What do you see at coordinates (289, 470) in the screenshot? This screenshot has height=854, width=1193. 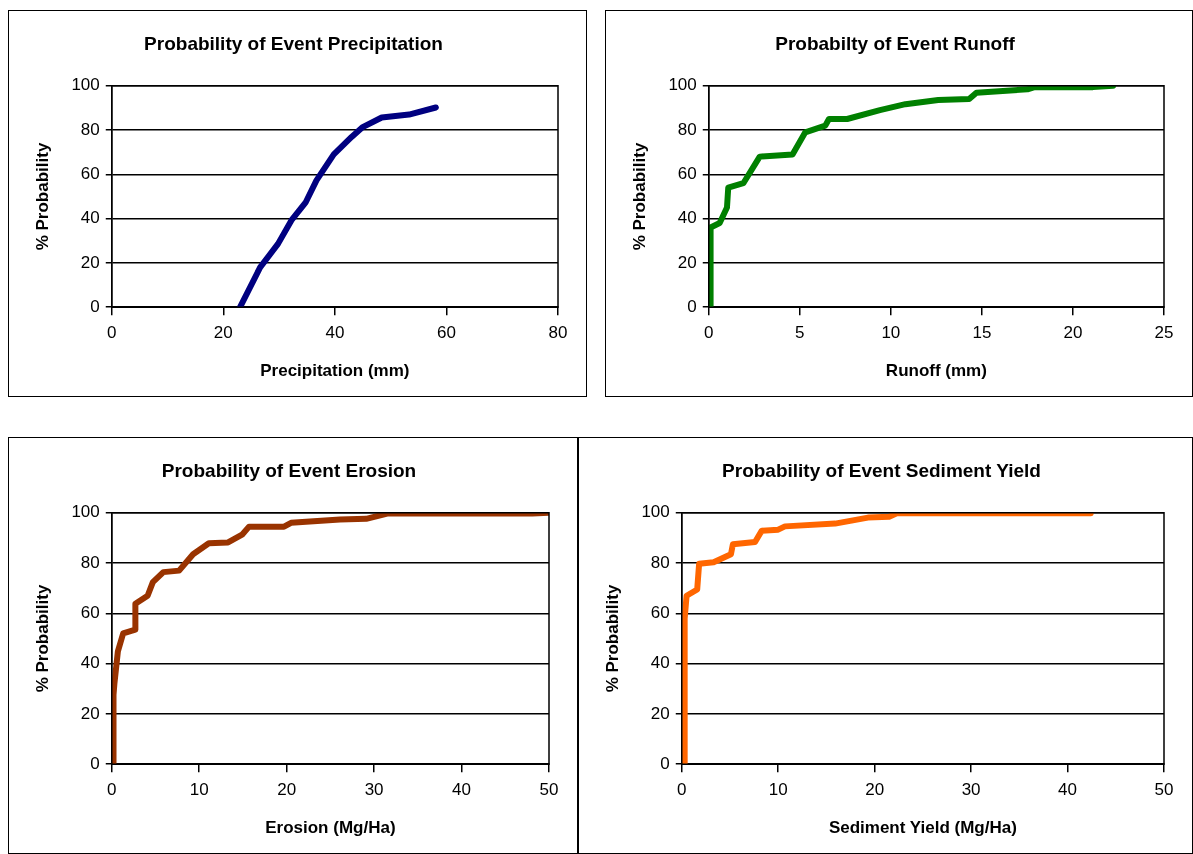 I see `chart-title: Probability of Event Erosion` at bounding box center [289, 470].